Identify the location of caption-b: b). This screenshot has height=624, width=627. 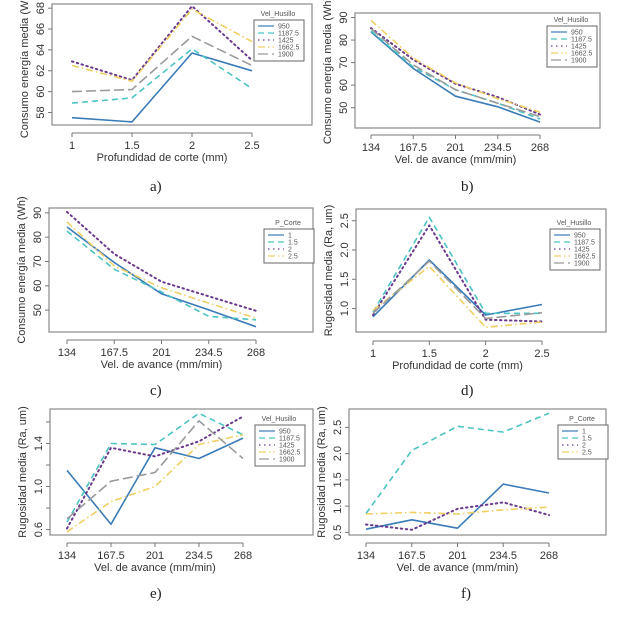
(467, 187).